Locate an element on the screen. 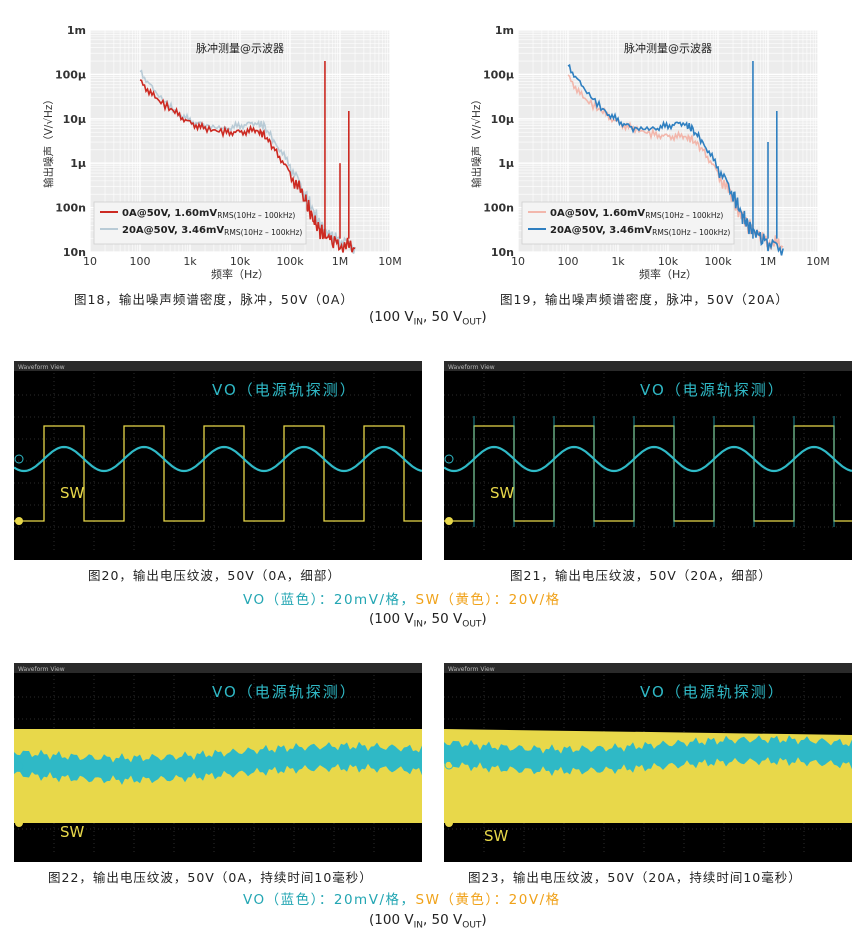  condition-text-2: (100 VIN, 50 VOUT) is located at coordinates (428, 620).